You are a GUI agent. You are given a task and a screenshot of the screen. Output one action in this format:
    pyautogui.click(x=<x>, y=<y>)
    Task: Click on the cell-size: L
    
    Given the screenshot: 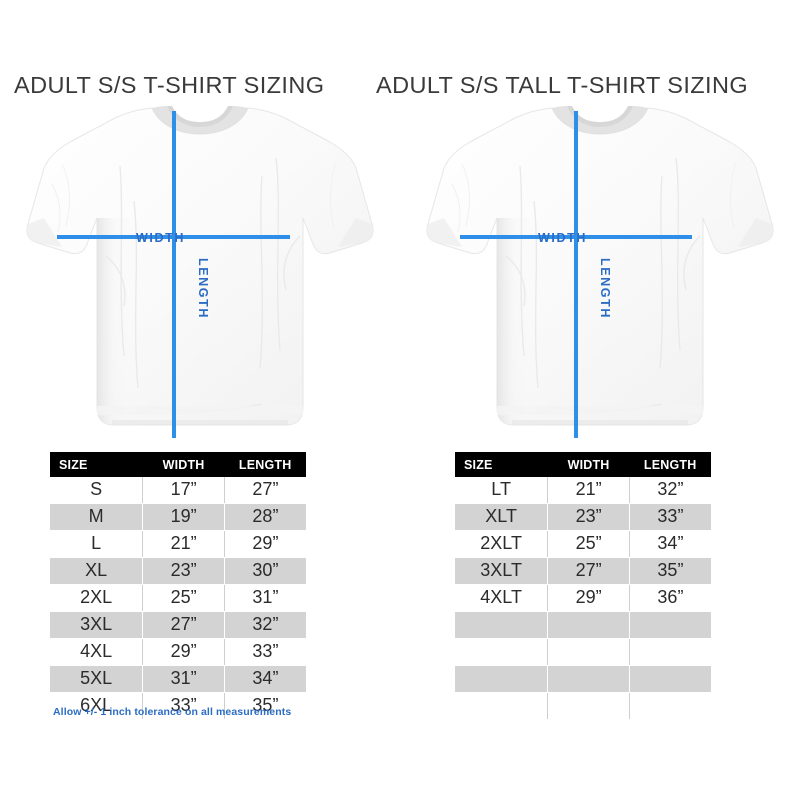 What is the action you would take?
    pyautogui.click(x=97, y=544)
    